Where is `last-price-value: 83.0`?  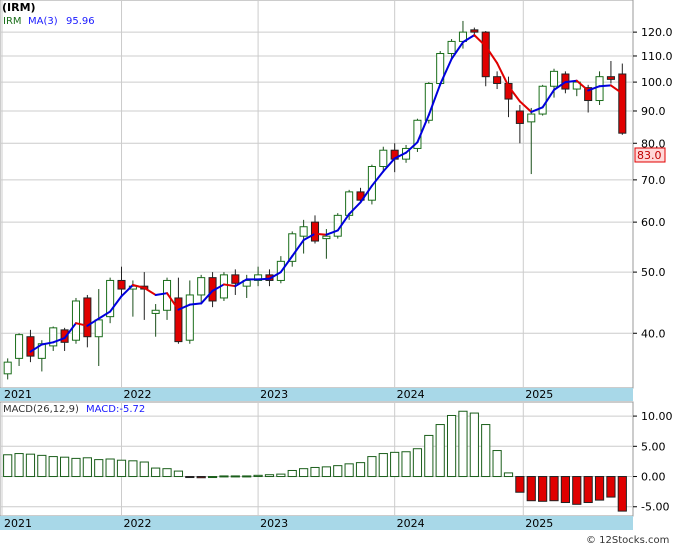 last-price-value: 83.0 is located at coordinates (649, 155).